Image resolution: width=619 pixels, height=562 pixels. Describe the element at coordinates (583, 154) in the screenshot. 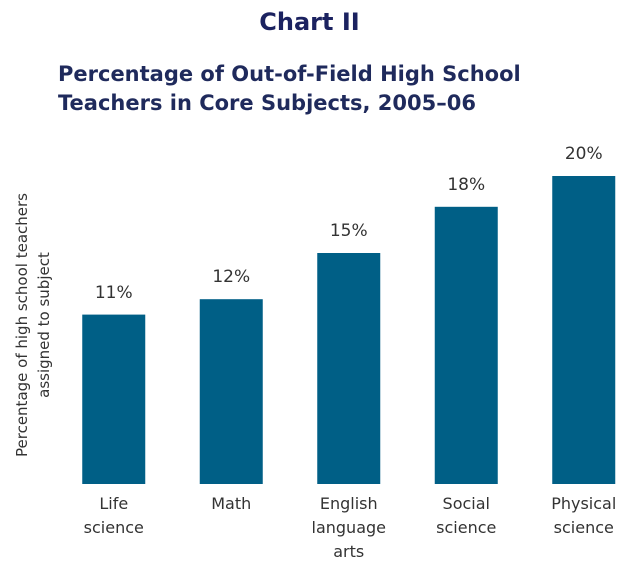

I see `value-label: 20%` at that location.